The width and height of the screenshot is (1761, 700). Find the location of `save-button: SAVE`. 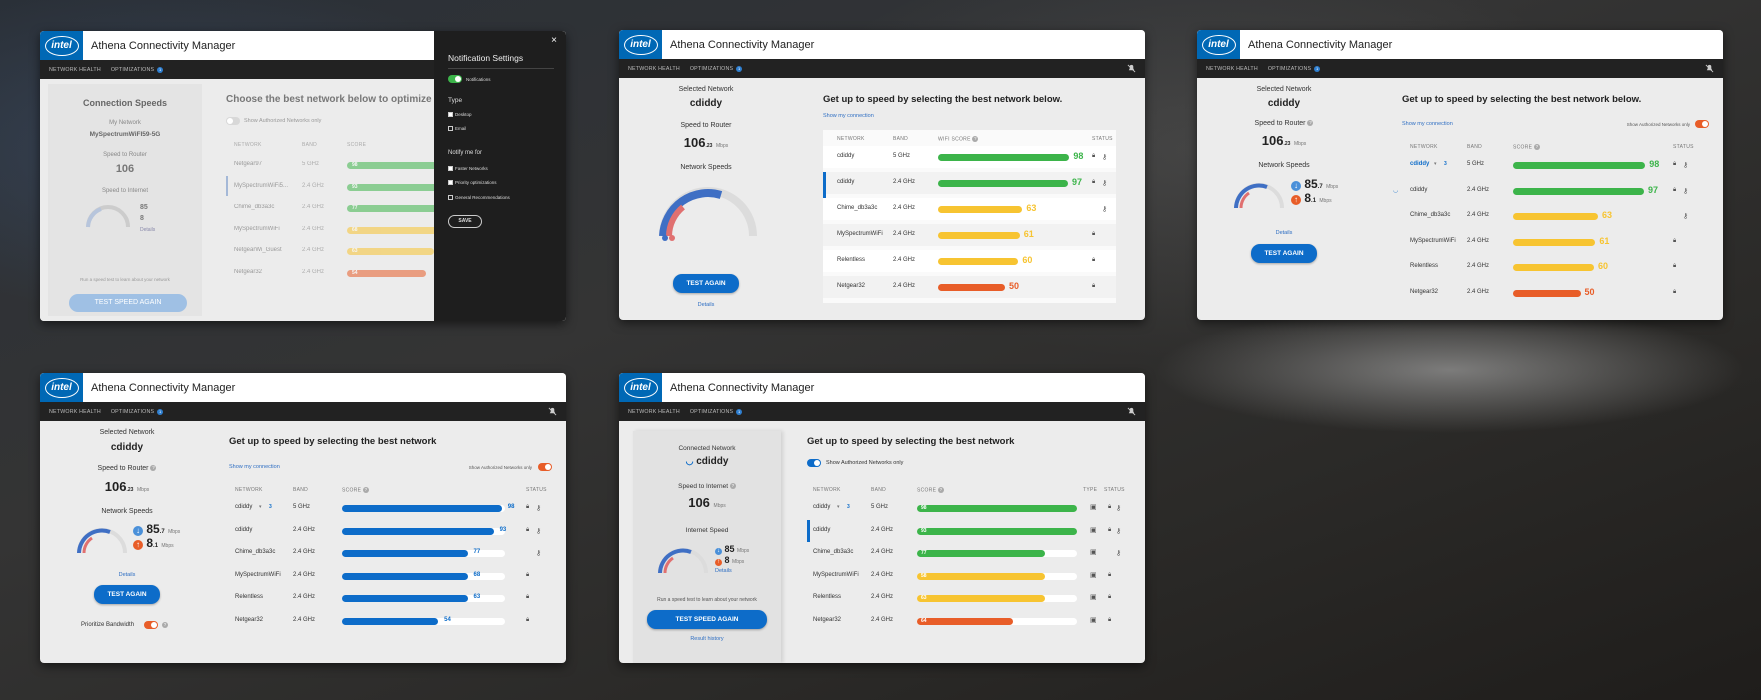

save-button: SAVE is located at coordinates (465, 221).